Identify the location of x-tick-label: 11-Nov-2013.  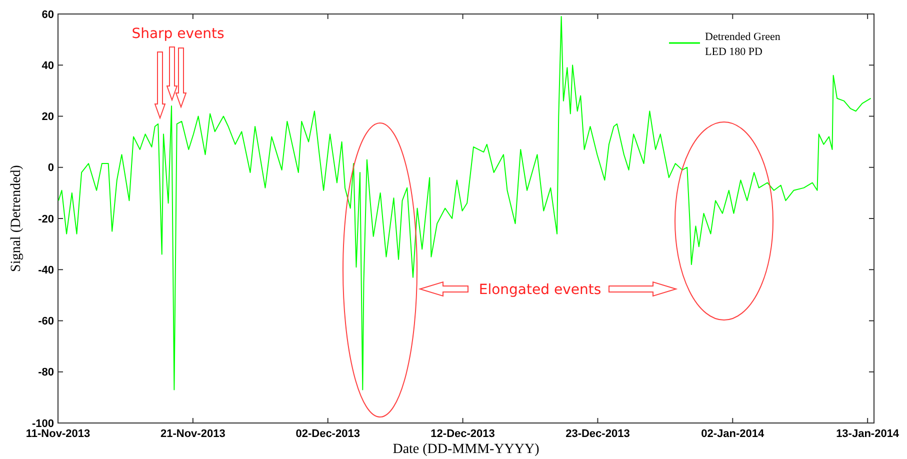
(58, 434).